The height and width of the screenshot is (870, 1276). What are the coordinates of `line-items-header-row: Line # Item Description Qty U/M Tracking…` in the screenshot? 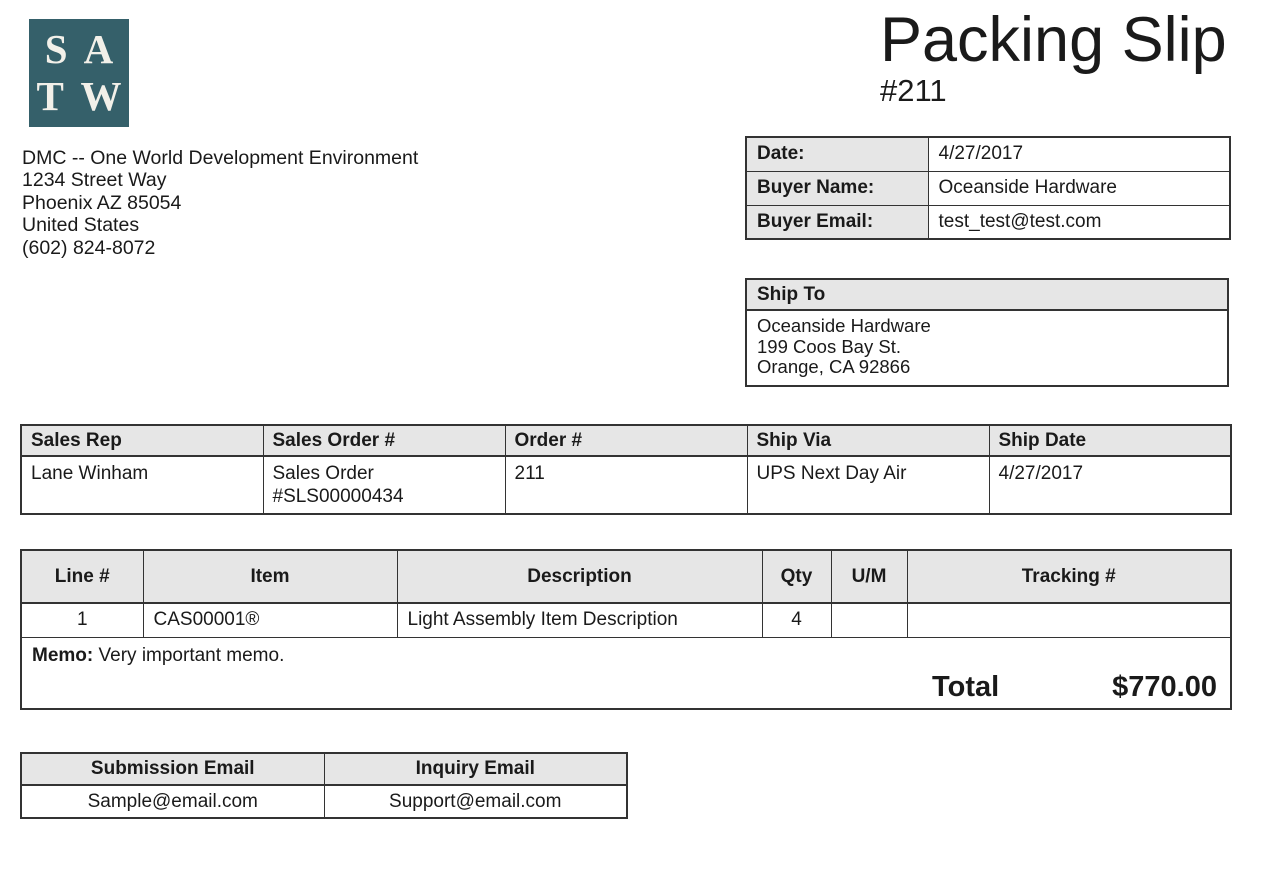 It's located at (626, 576).